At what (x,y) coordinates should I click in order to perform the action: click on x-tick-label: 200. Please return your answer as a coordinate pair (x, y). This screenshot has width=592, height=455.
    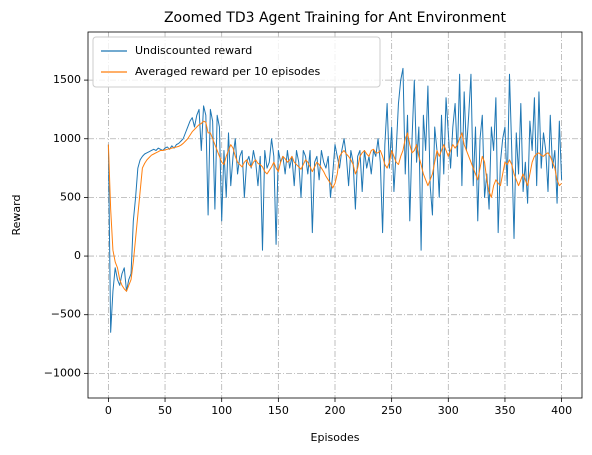
    Looking at the image, I should click on (335, 410).